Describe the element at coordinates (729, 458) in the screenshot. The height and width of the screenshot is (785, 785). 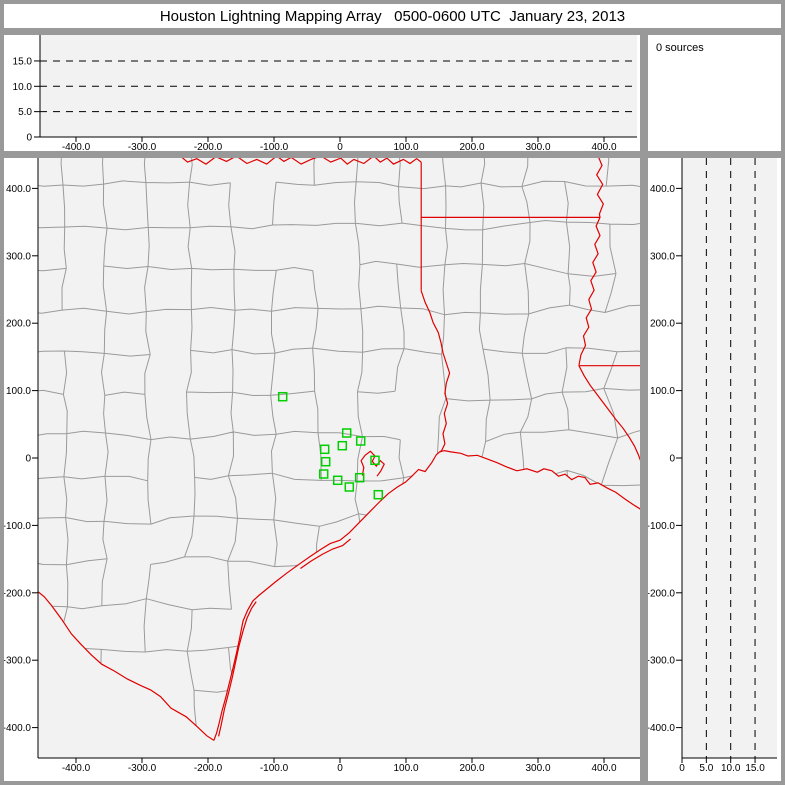
I see `alt-ns-plot-area` at that location.